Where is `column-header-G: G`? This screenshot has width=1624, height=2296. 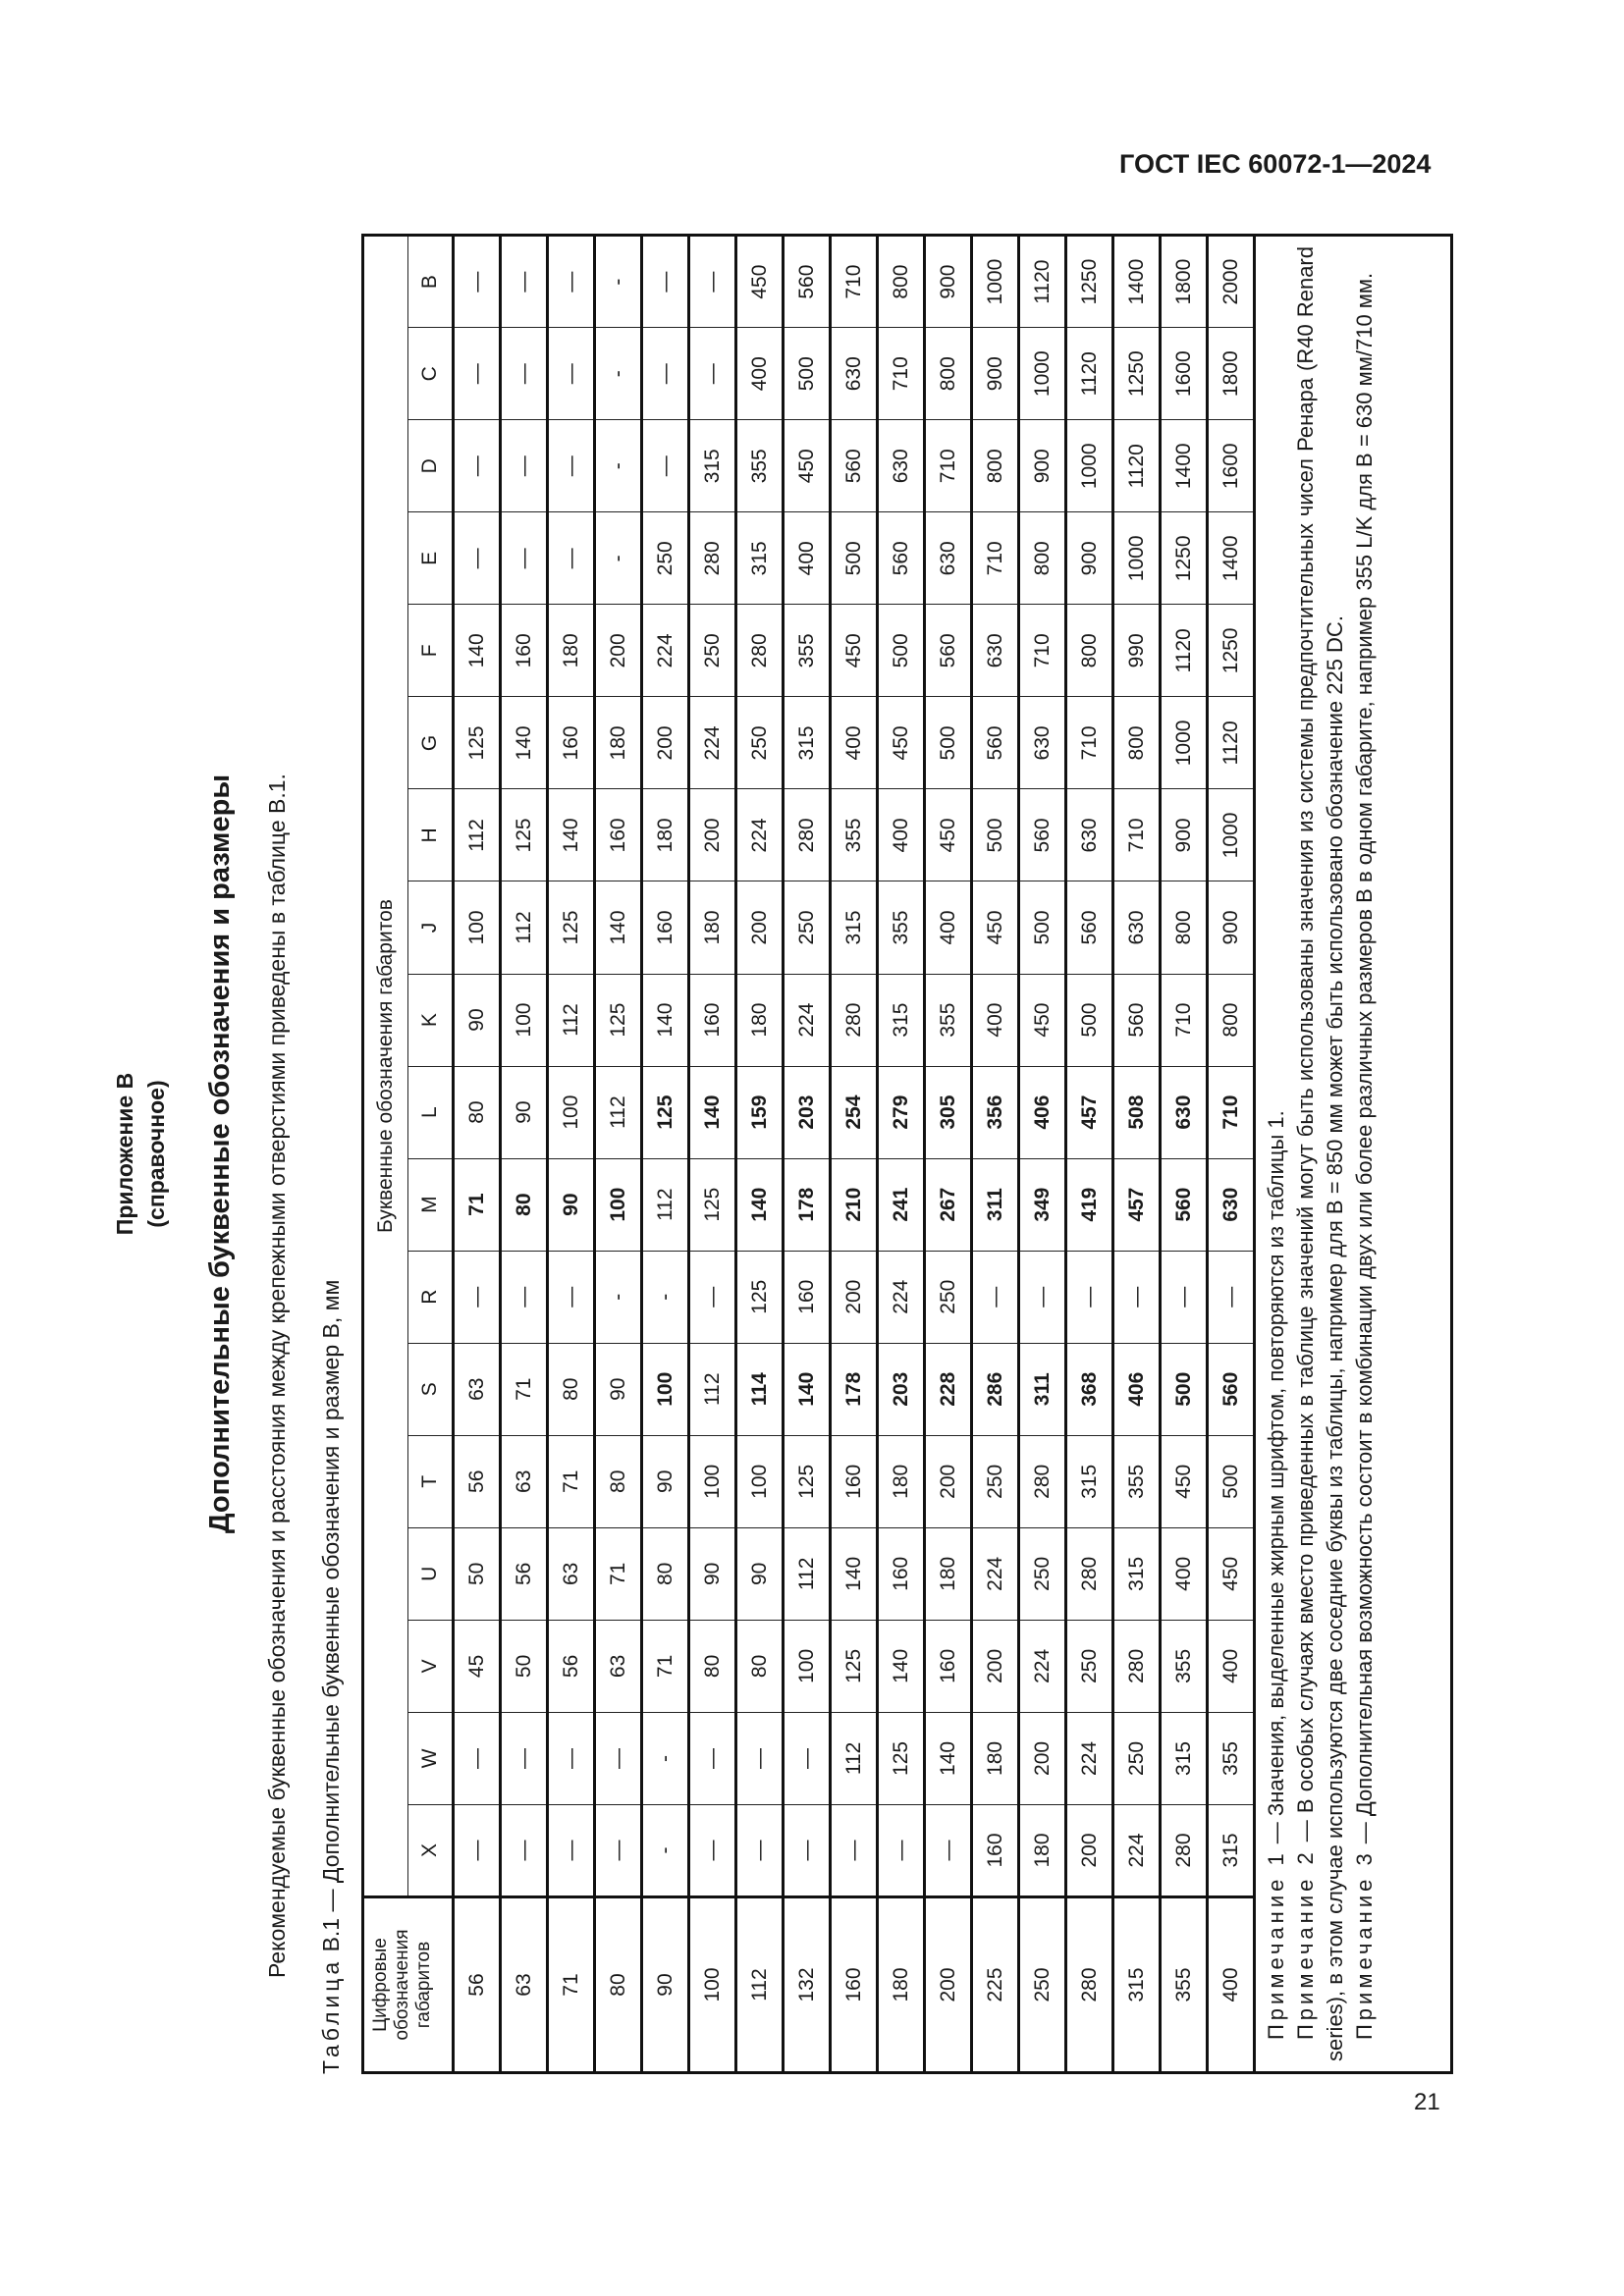
column-header-G: G is located at coordinates (430, 742).